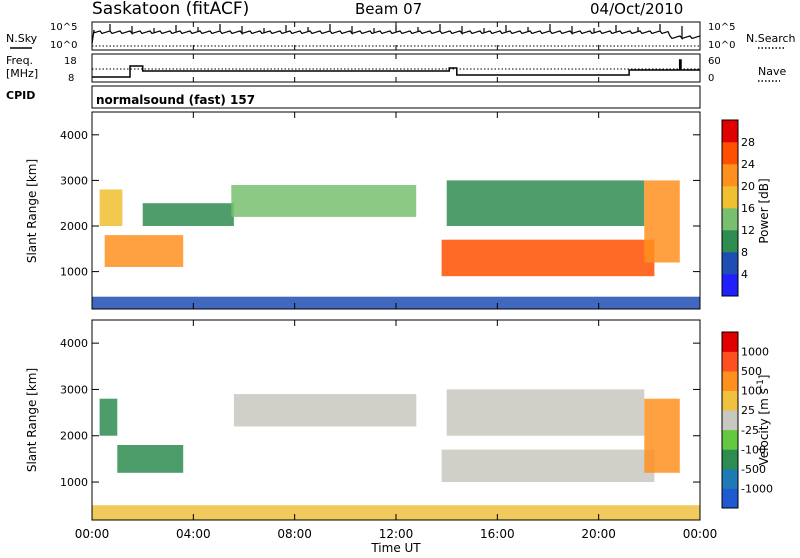 This screenshot has width=800, height=558. What do you see at coordinates (74, 436) in the screenshot?
I see `velocity-ytick-label-2: 2000` at bounding box center [74, 436].